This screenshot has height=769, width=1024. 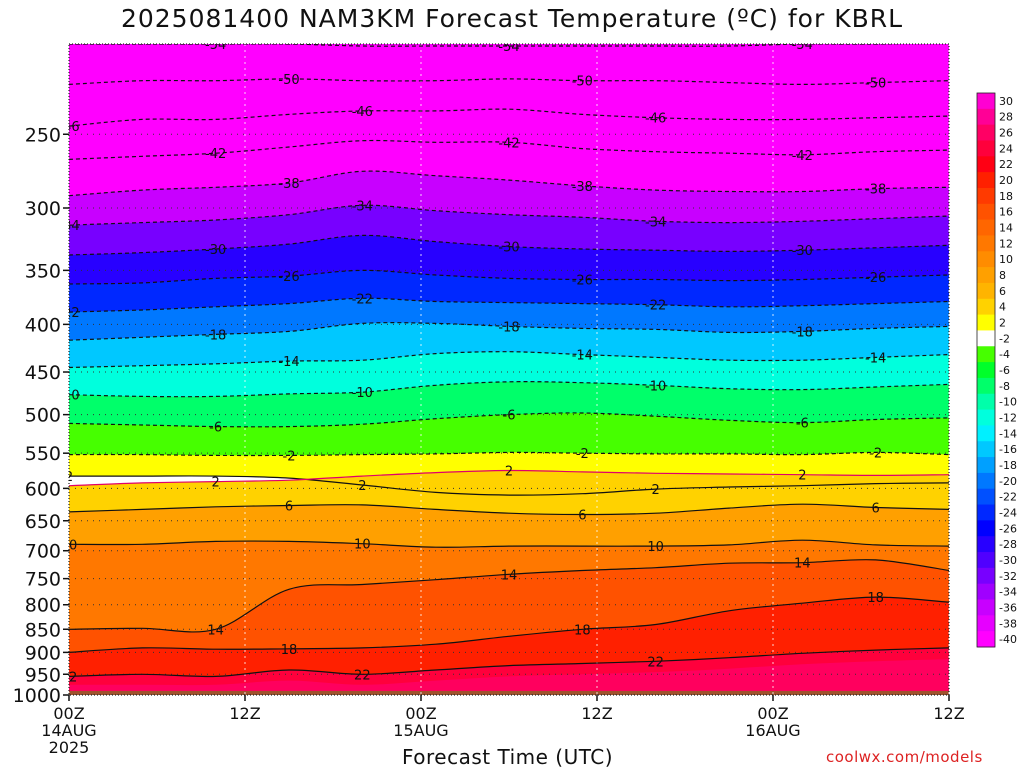 What do you see at coordinates (655, 386) in the screenshot?
I see `isotherm-label: -10` at bounding box center [655, 386].